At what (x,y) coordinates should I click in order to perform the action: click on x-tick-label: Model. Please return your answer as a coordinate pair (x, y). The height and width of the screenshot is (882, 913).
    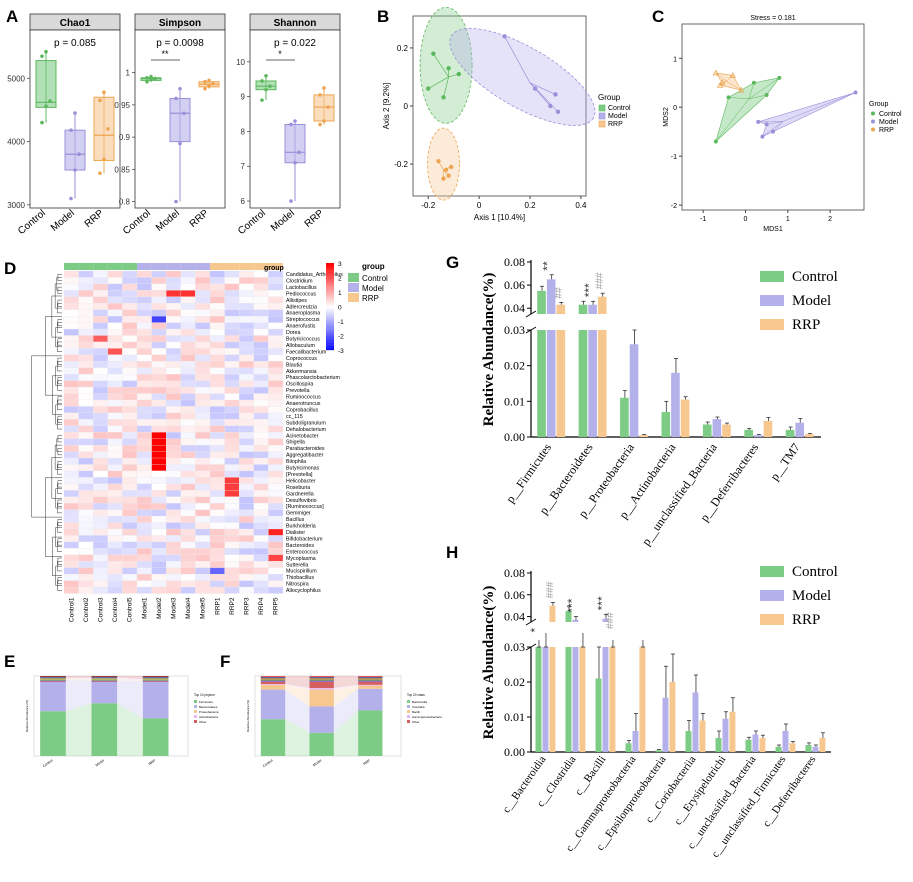
    Looking at the image, I should click on (63, 221).